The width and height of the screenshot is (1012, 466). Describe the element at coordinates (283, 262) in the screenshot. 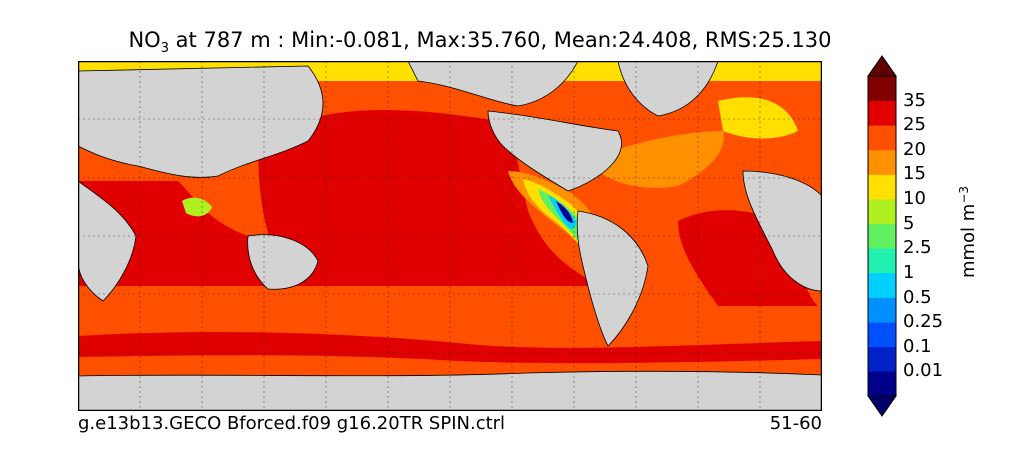

I see `land-australia` at that location.